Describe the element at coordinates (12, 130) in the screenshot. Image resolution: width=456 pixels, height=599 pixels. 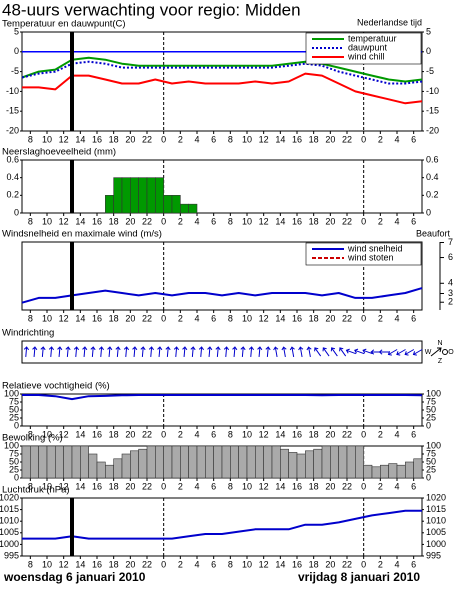
I see `y-tick-label: -20` at that location.